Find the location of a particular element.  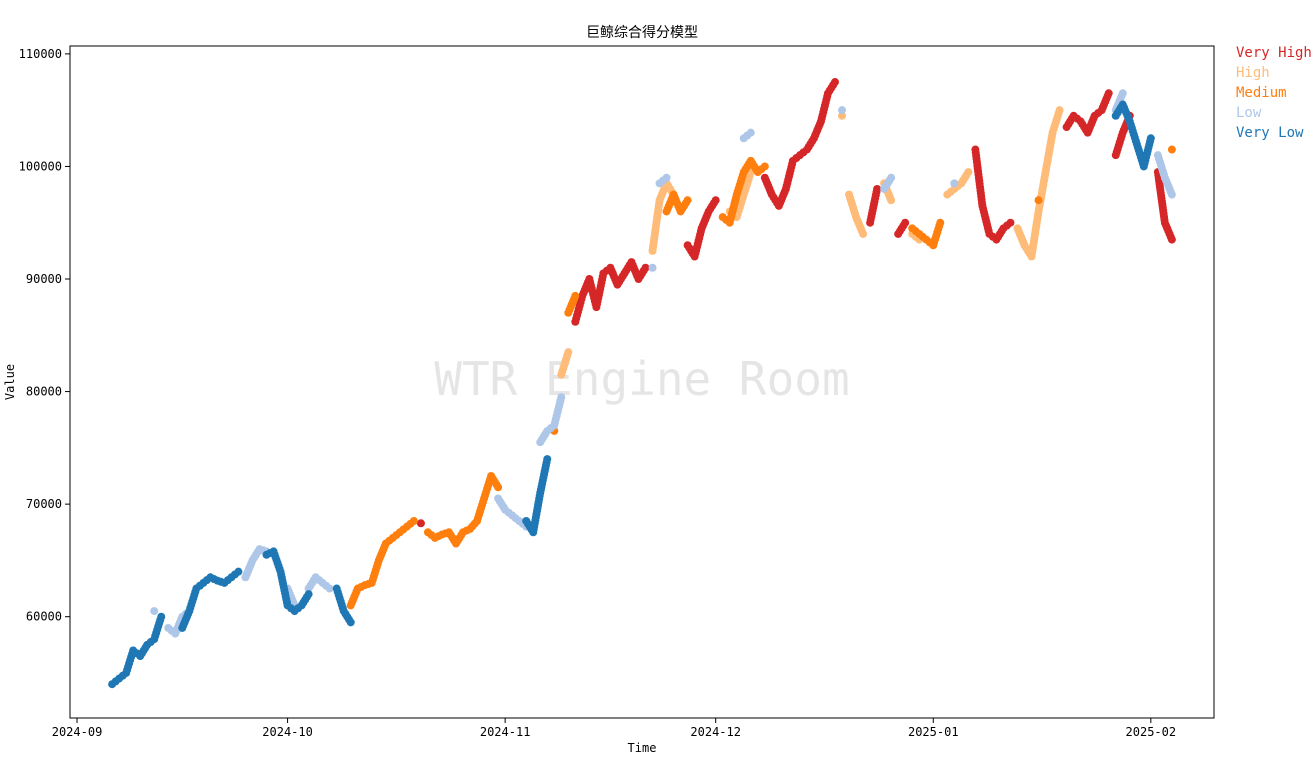

legend-item: Very High is located at coordinates (1274, 53).